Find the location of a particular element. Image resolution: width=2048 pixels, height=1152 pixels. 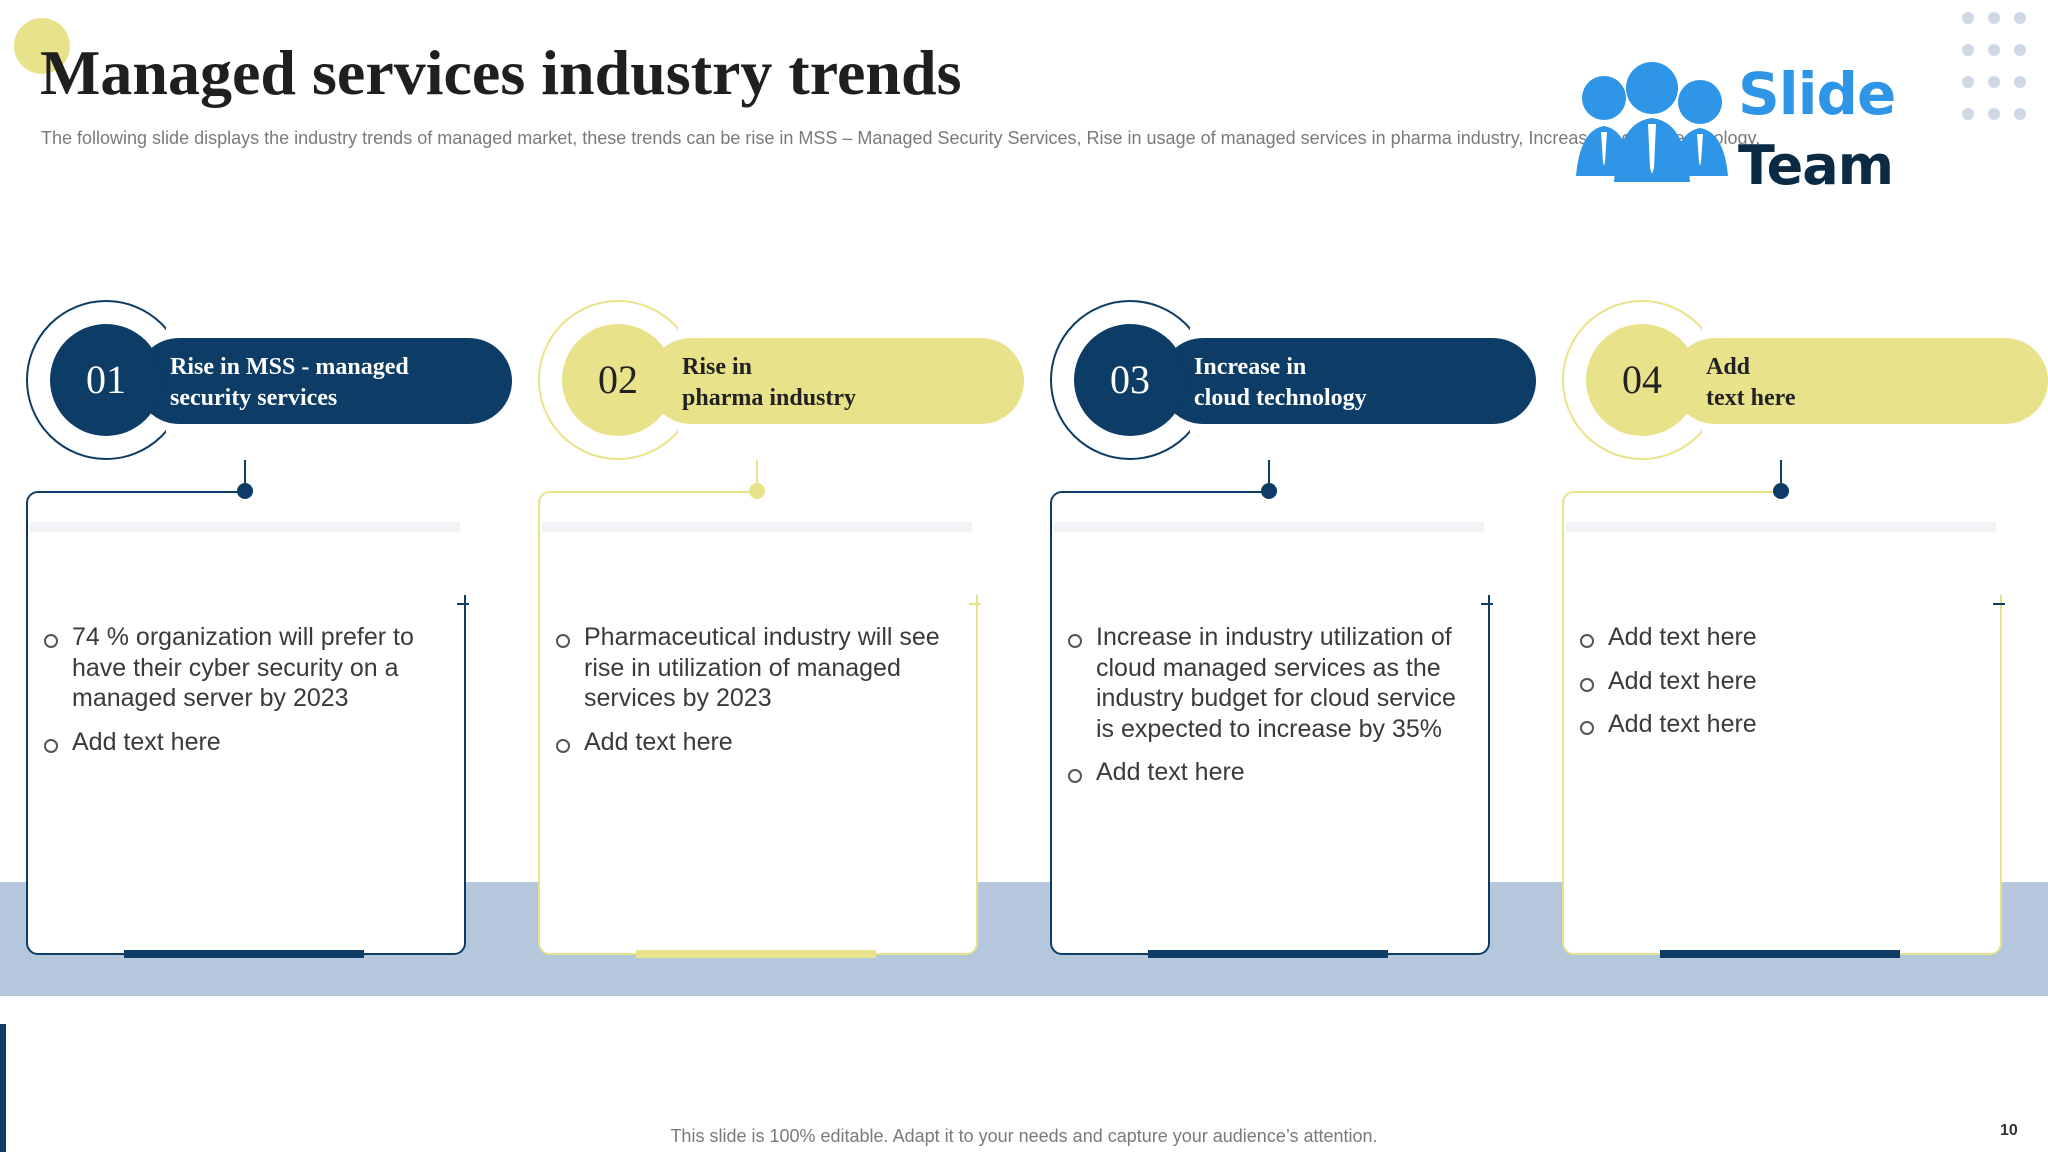

card-number: 01 is located at coordinates (106, 380).